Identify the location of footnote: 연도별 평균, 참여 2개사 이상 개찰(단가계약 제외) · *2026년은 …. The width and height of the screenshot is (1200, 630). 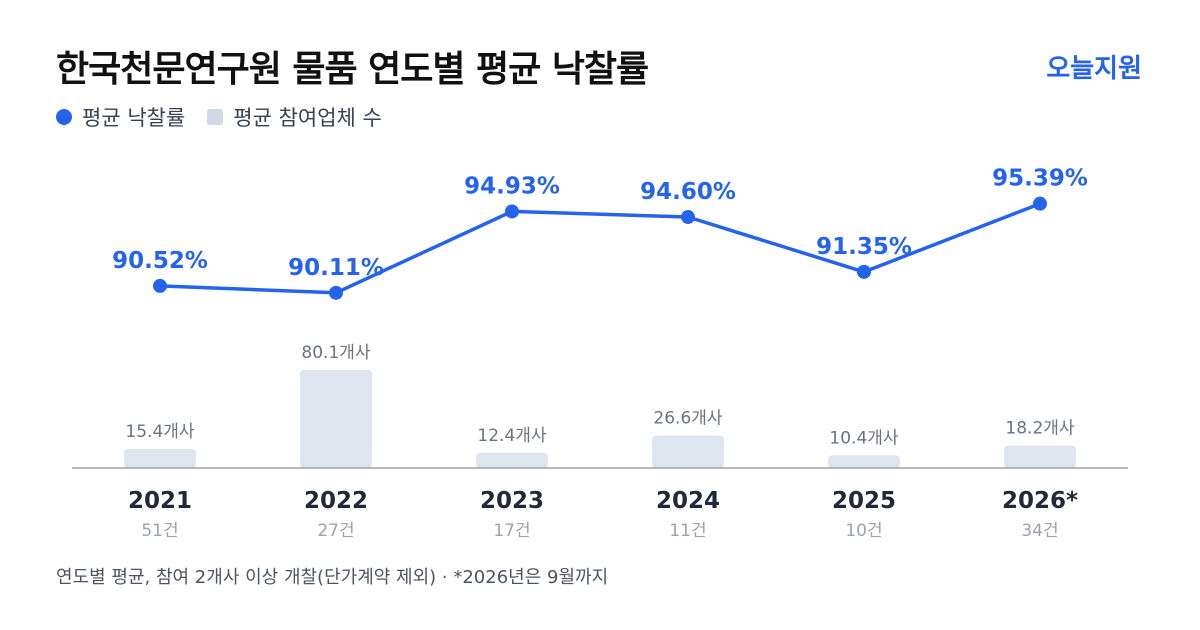
(332, 577).